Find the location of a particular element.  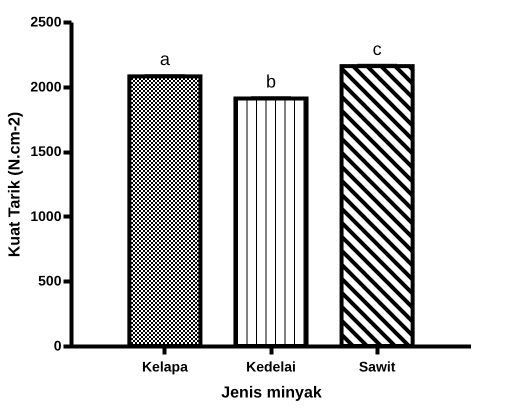

x-tick-label: Sawit is located at coordinates (377, 366).